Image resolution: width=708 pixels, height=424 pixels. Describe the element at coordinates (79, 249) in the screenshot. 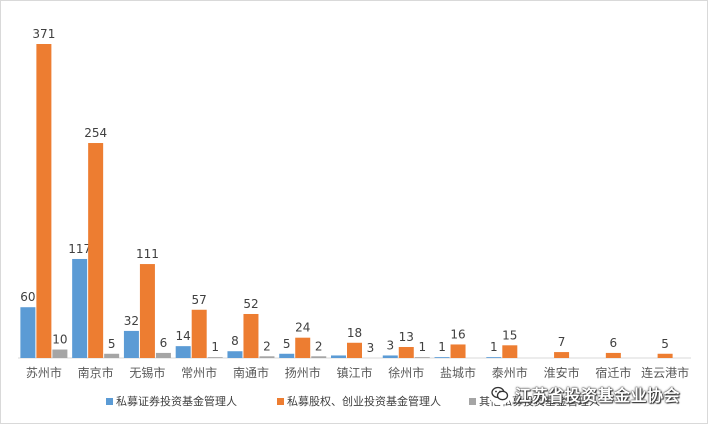

I see `data-label: 117` at that location.